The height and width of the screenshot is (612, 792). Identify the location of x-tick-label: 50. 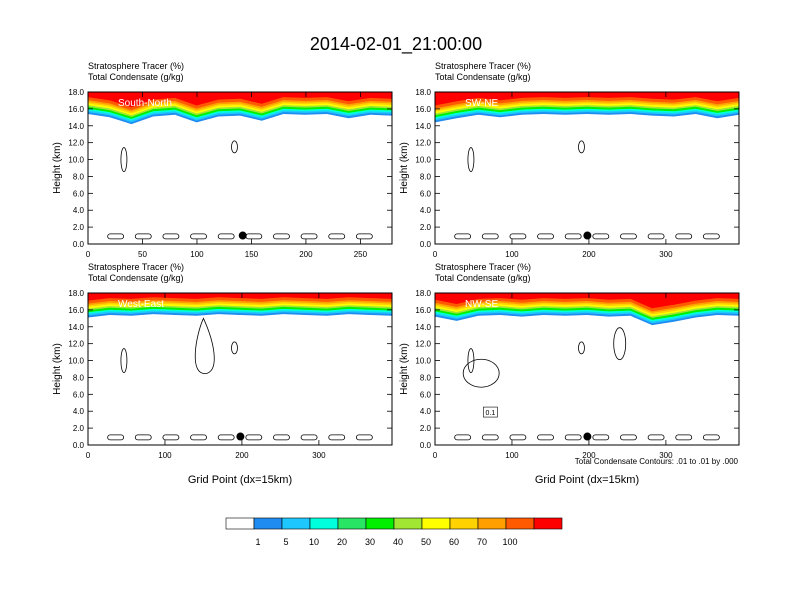
(142, 254).